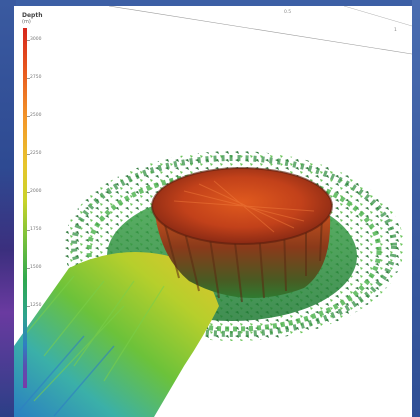 This screenshot has height=417, width=420. Describe the element at coordinates (36, 153) in the screenshot. I see `colorscale-tick: 2250` at that location.